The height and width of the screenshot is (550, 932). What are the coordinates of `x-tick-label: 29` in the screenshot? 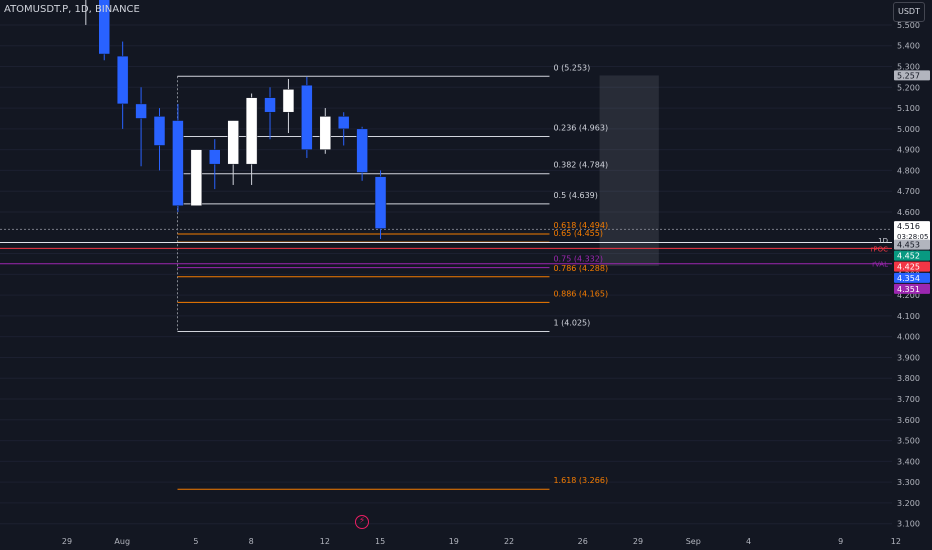 It's located at (67, 541).